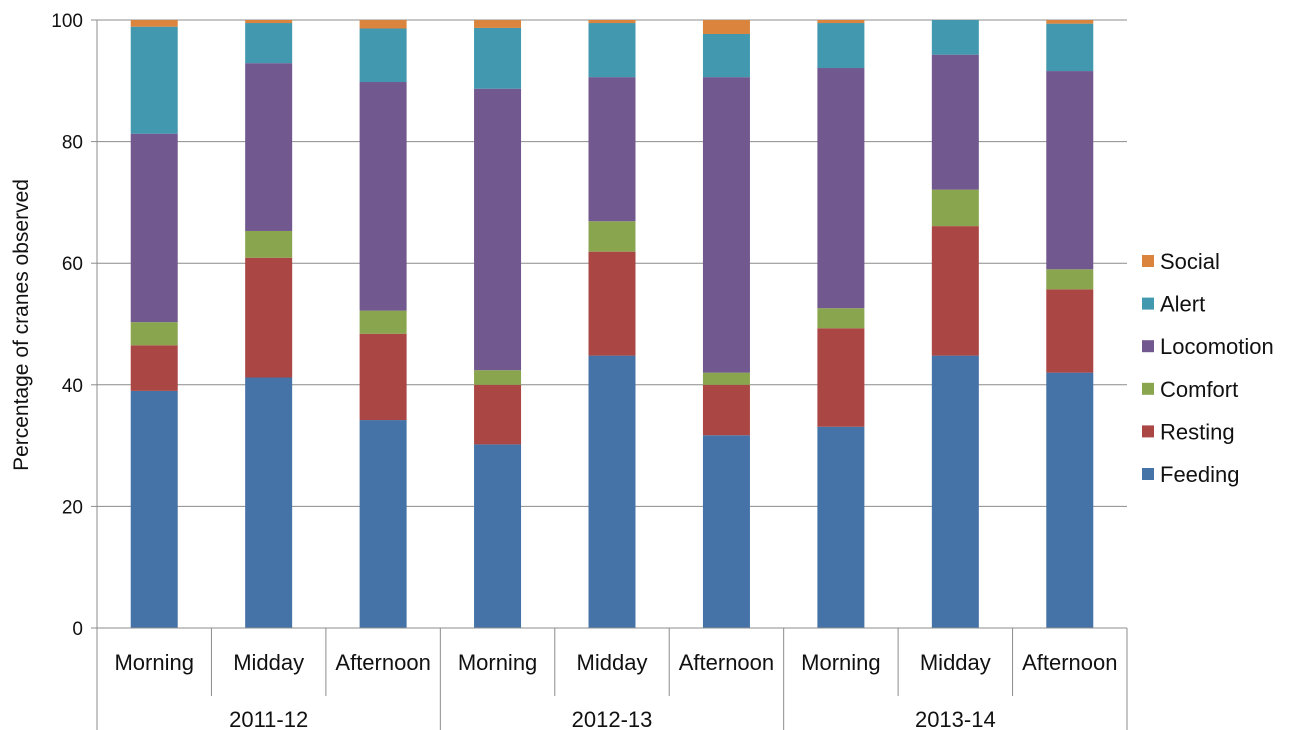 The width and height of the screenshot is (1315, 730). What do you see at coordinates (1148, 303) in the screenshot?
I see `legend-swatch-alert` at bounding box center [1148, 303].